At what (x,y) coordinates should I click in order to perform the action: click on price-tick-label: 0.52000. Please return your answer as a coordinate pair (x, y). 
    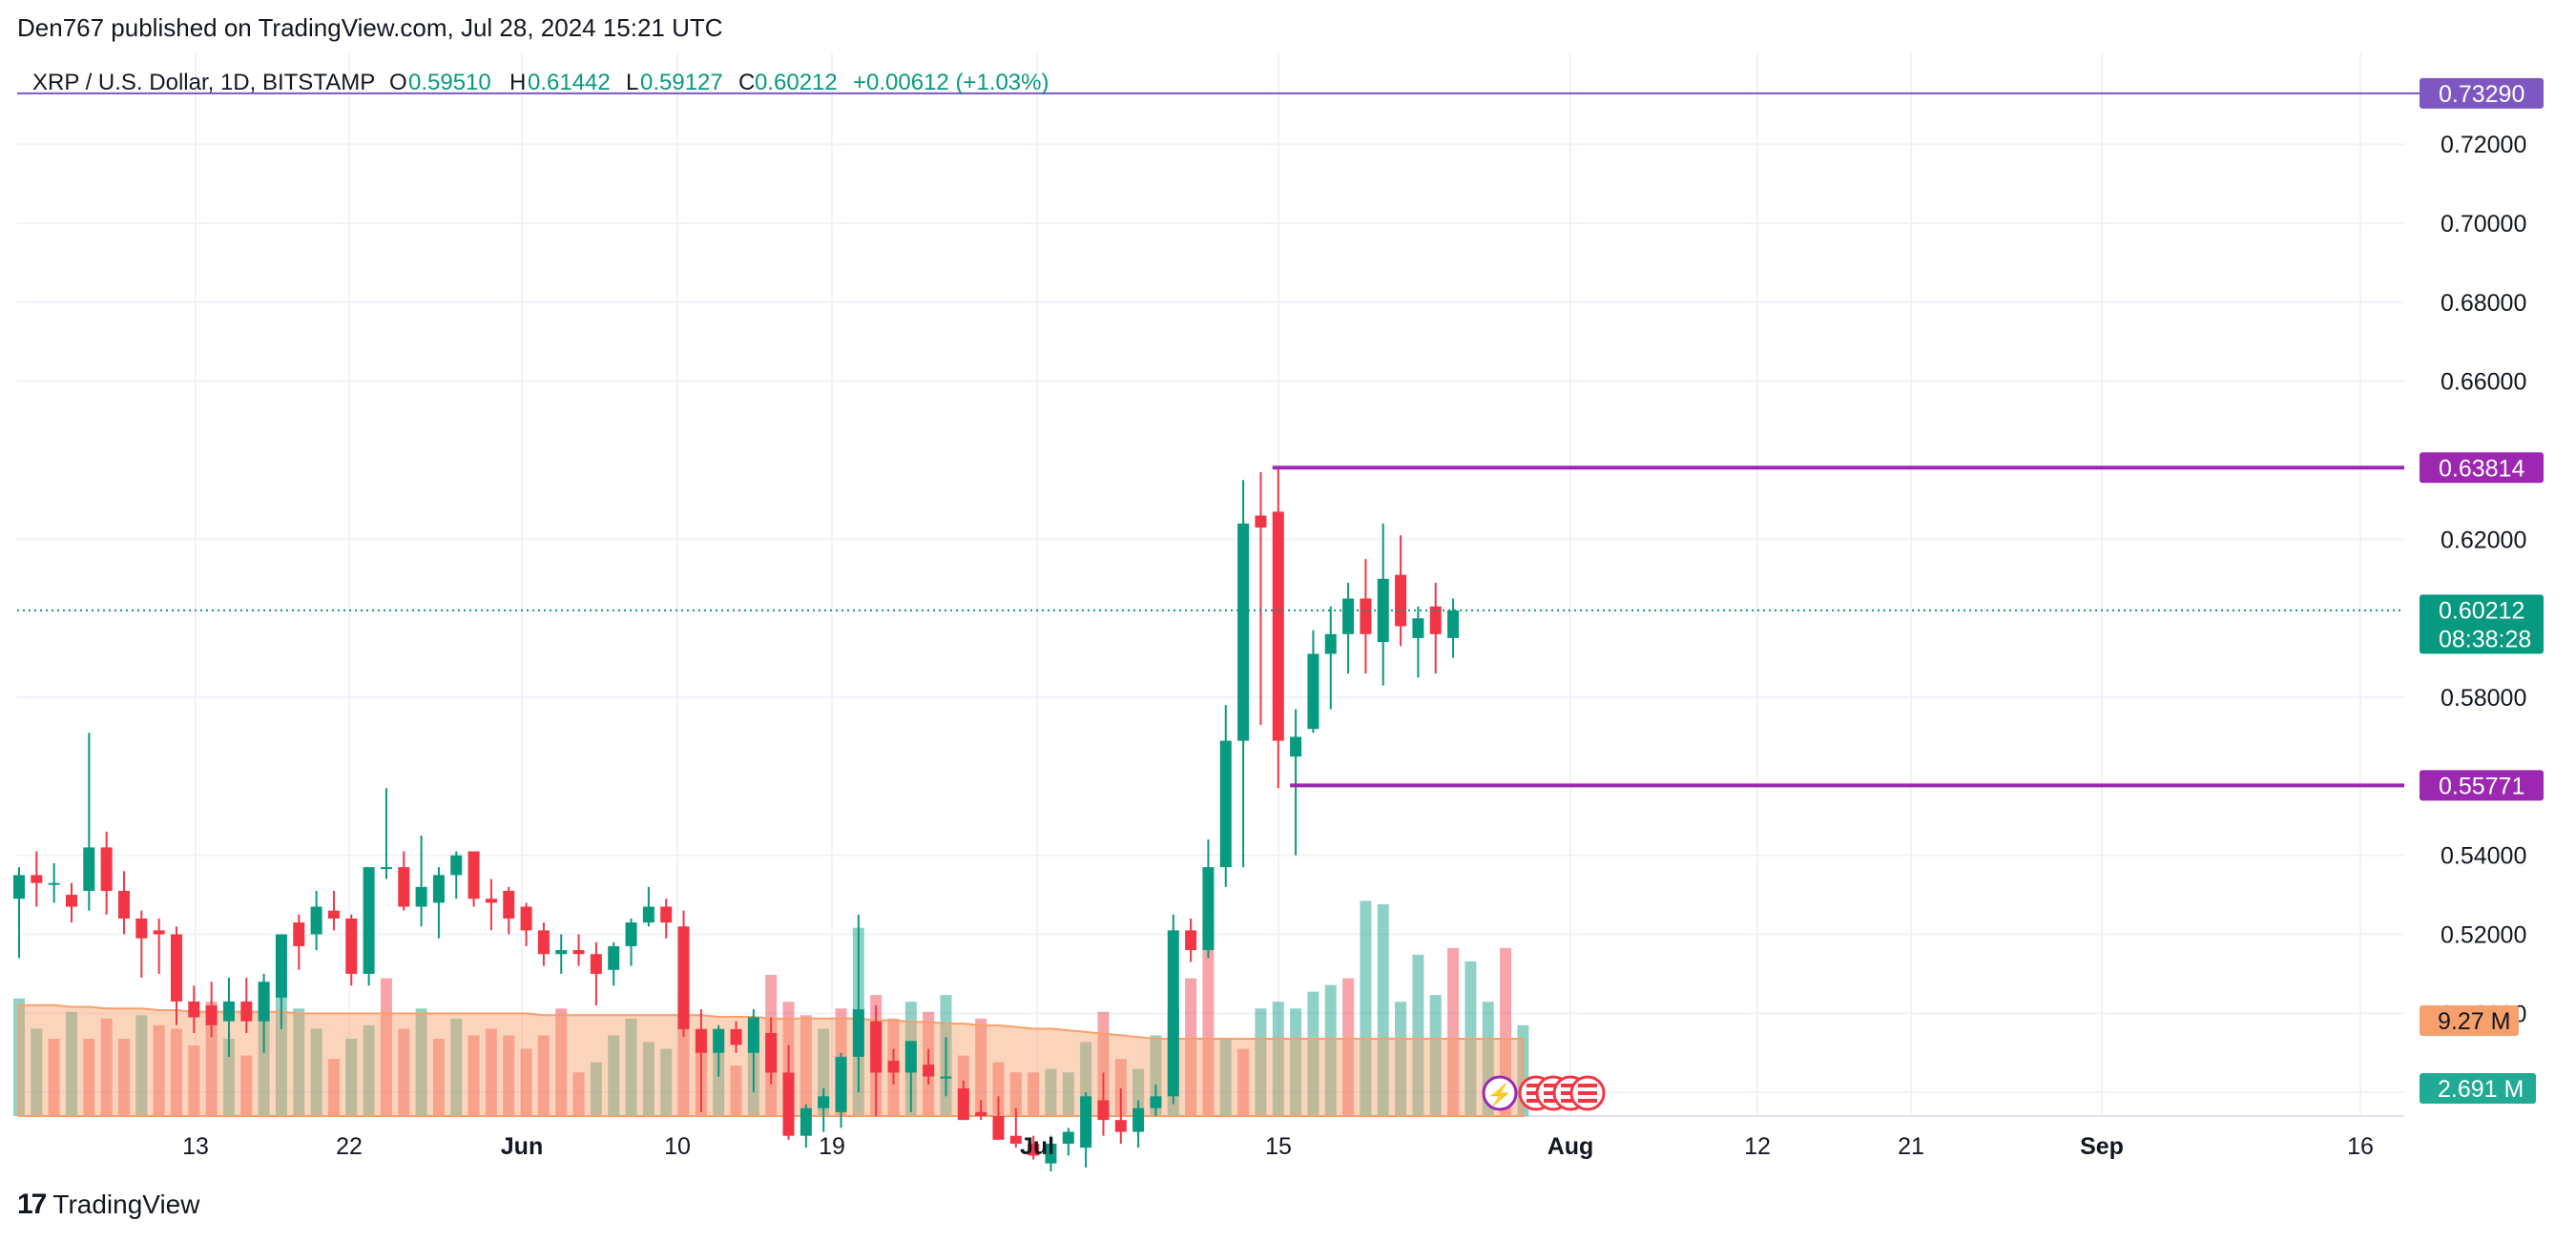
    Looking at the image, I should click on (2483, 935).